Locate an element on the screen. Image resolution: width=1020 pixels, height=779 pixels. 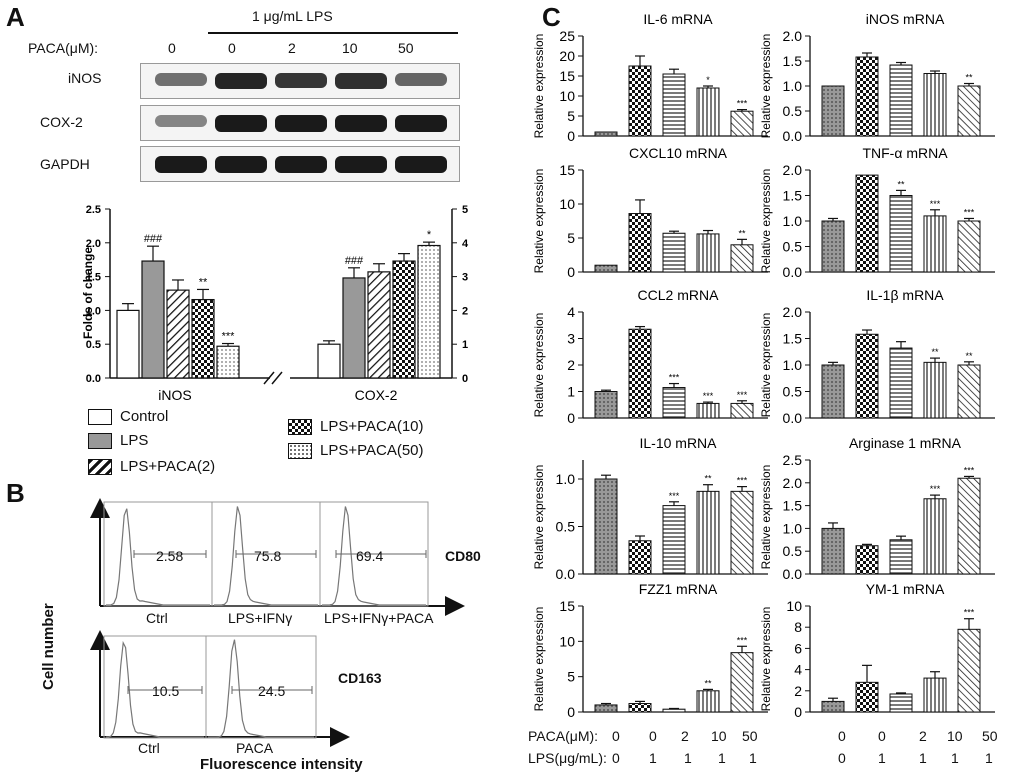
cd163-label-ctrl: Ctrl is located at coordinates (149, 748).